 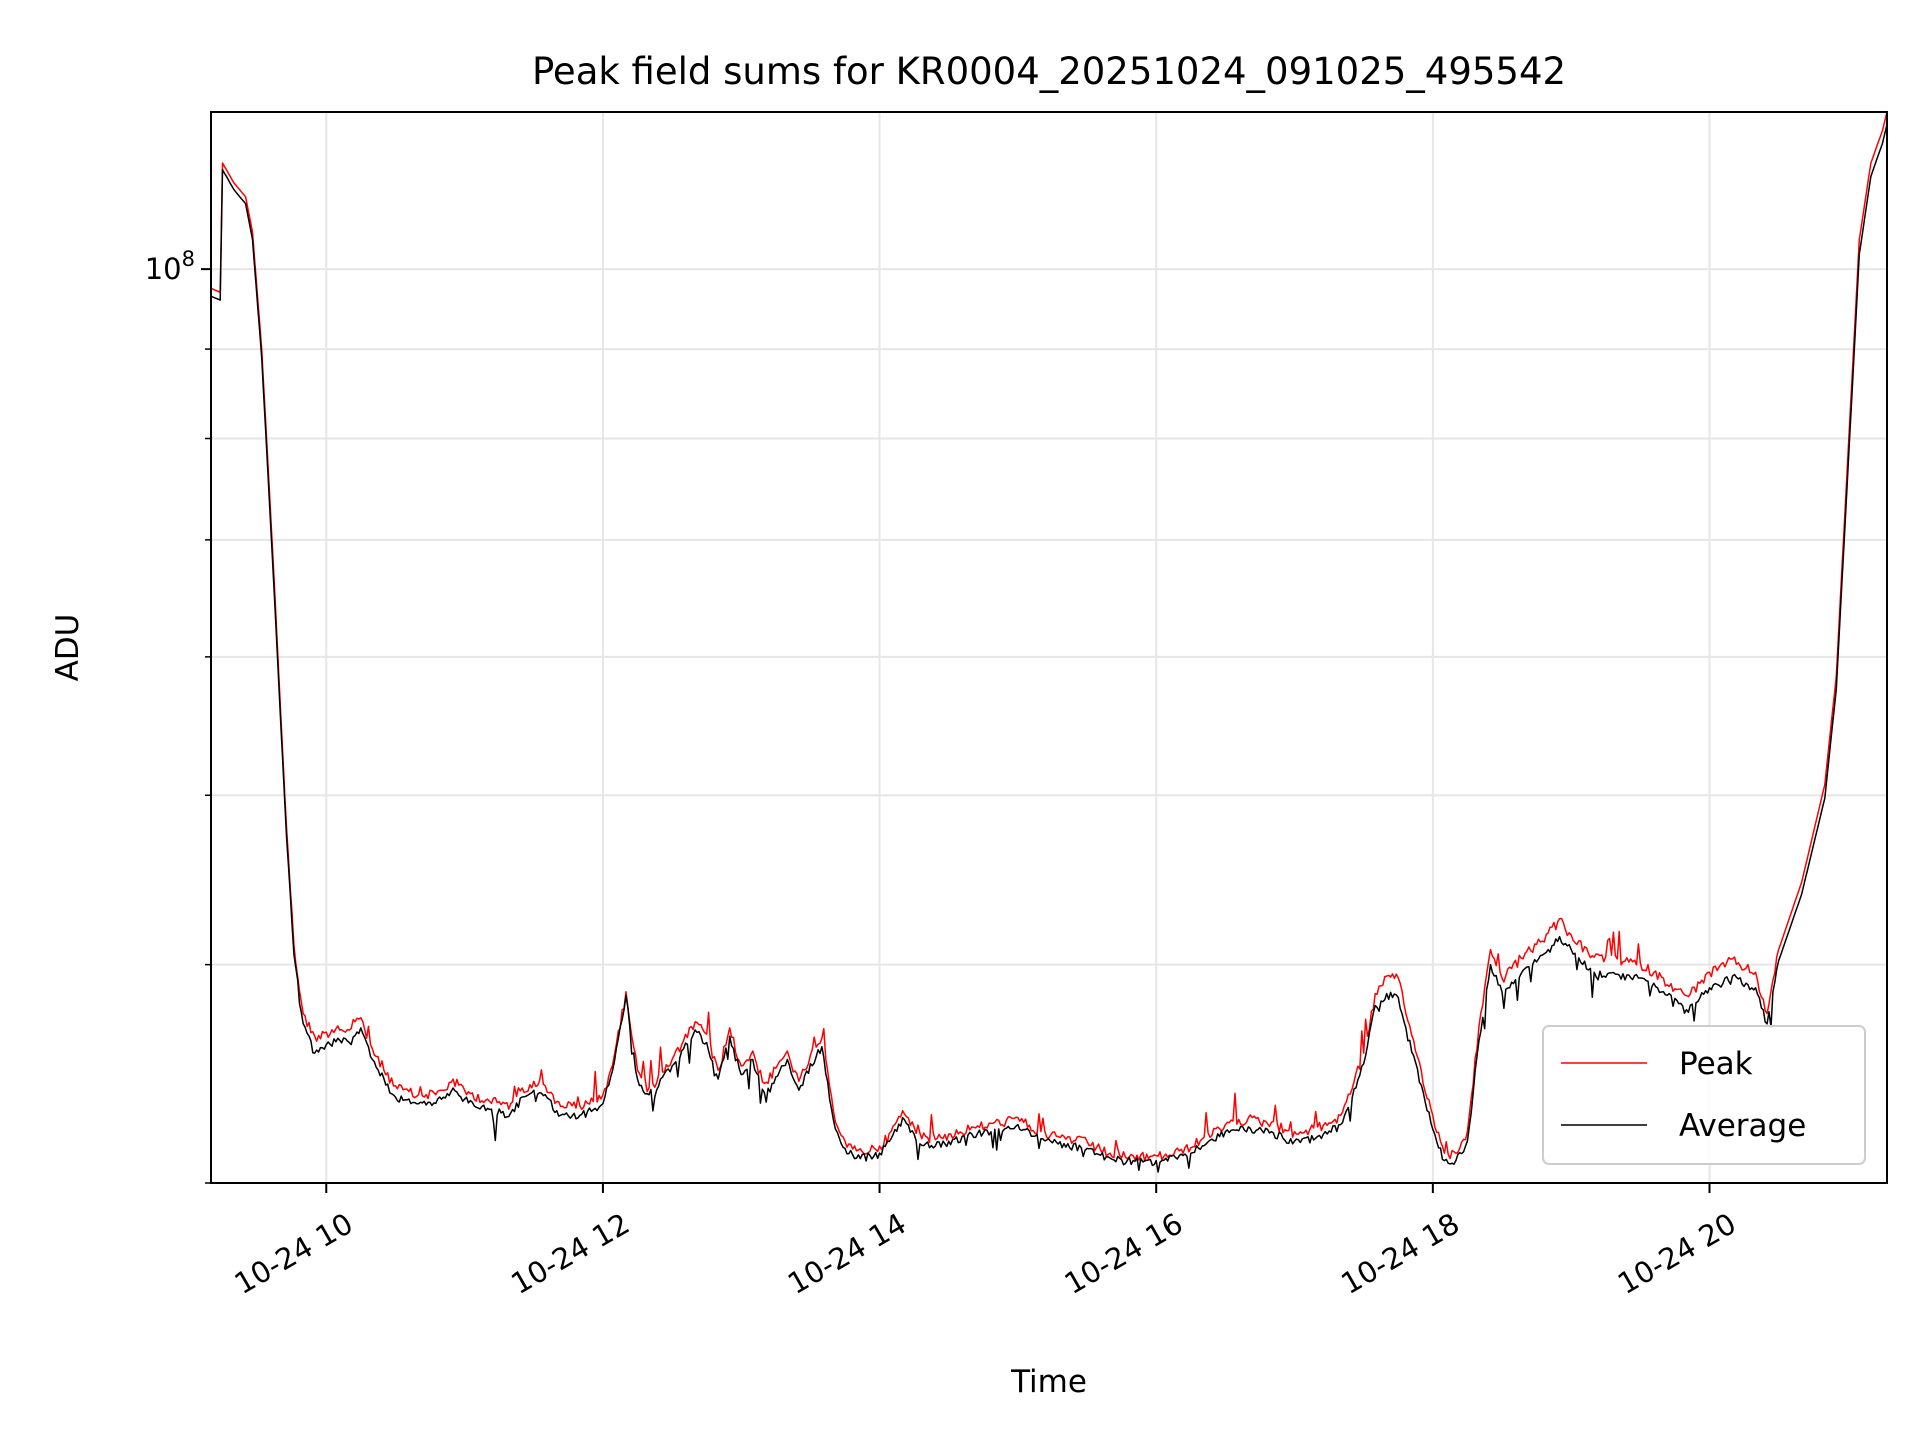 I want to click on x-axis-label: Time, so click(x=1048, y=1382).